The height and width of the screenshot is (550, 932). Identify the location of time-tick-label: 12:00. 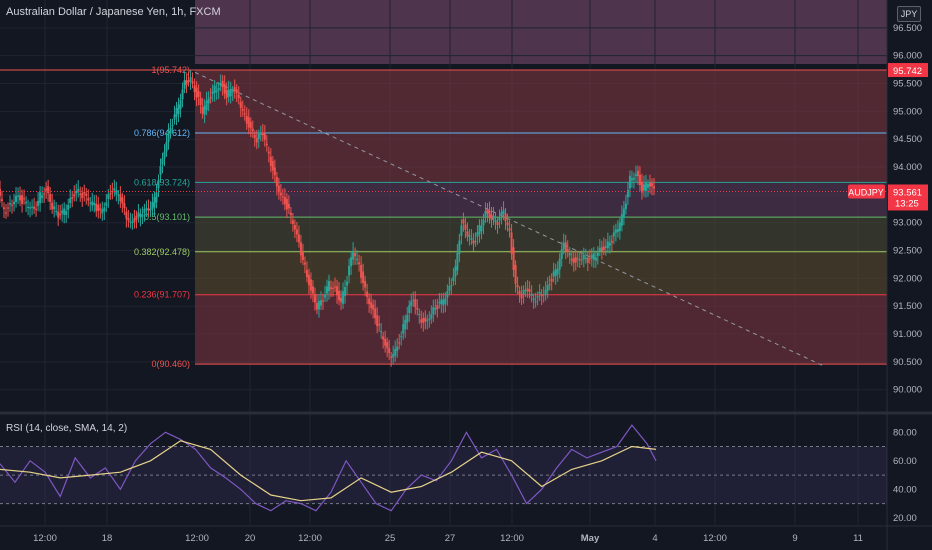
(715, 538).